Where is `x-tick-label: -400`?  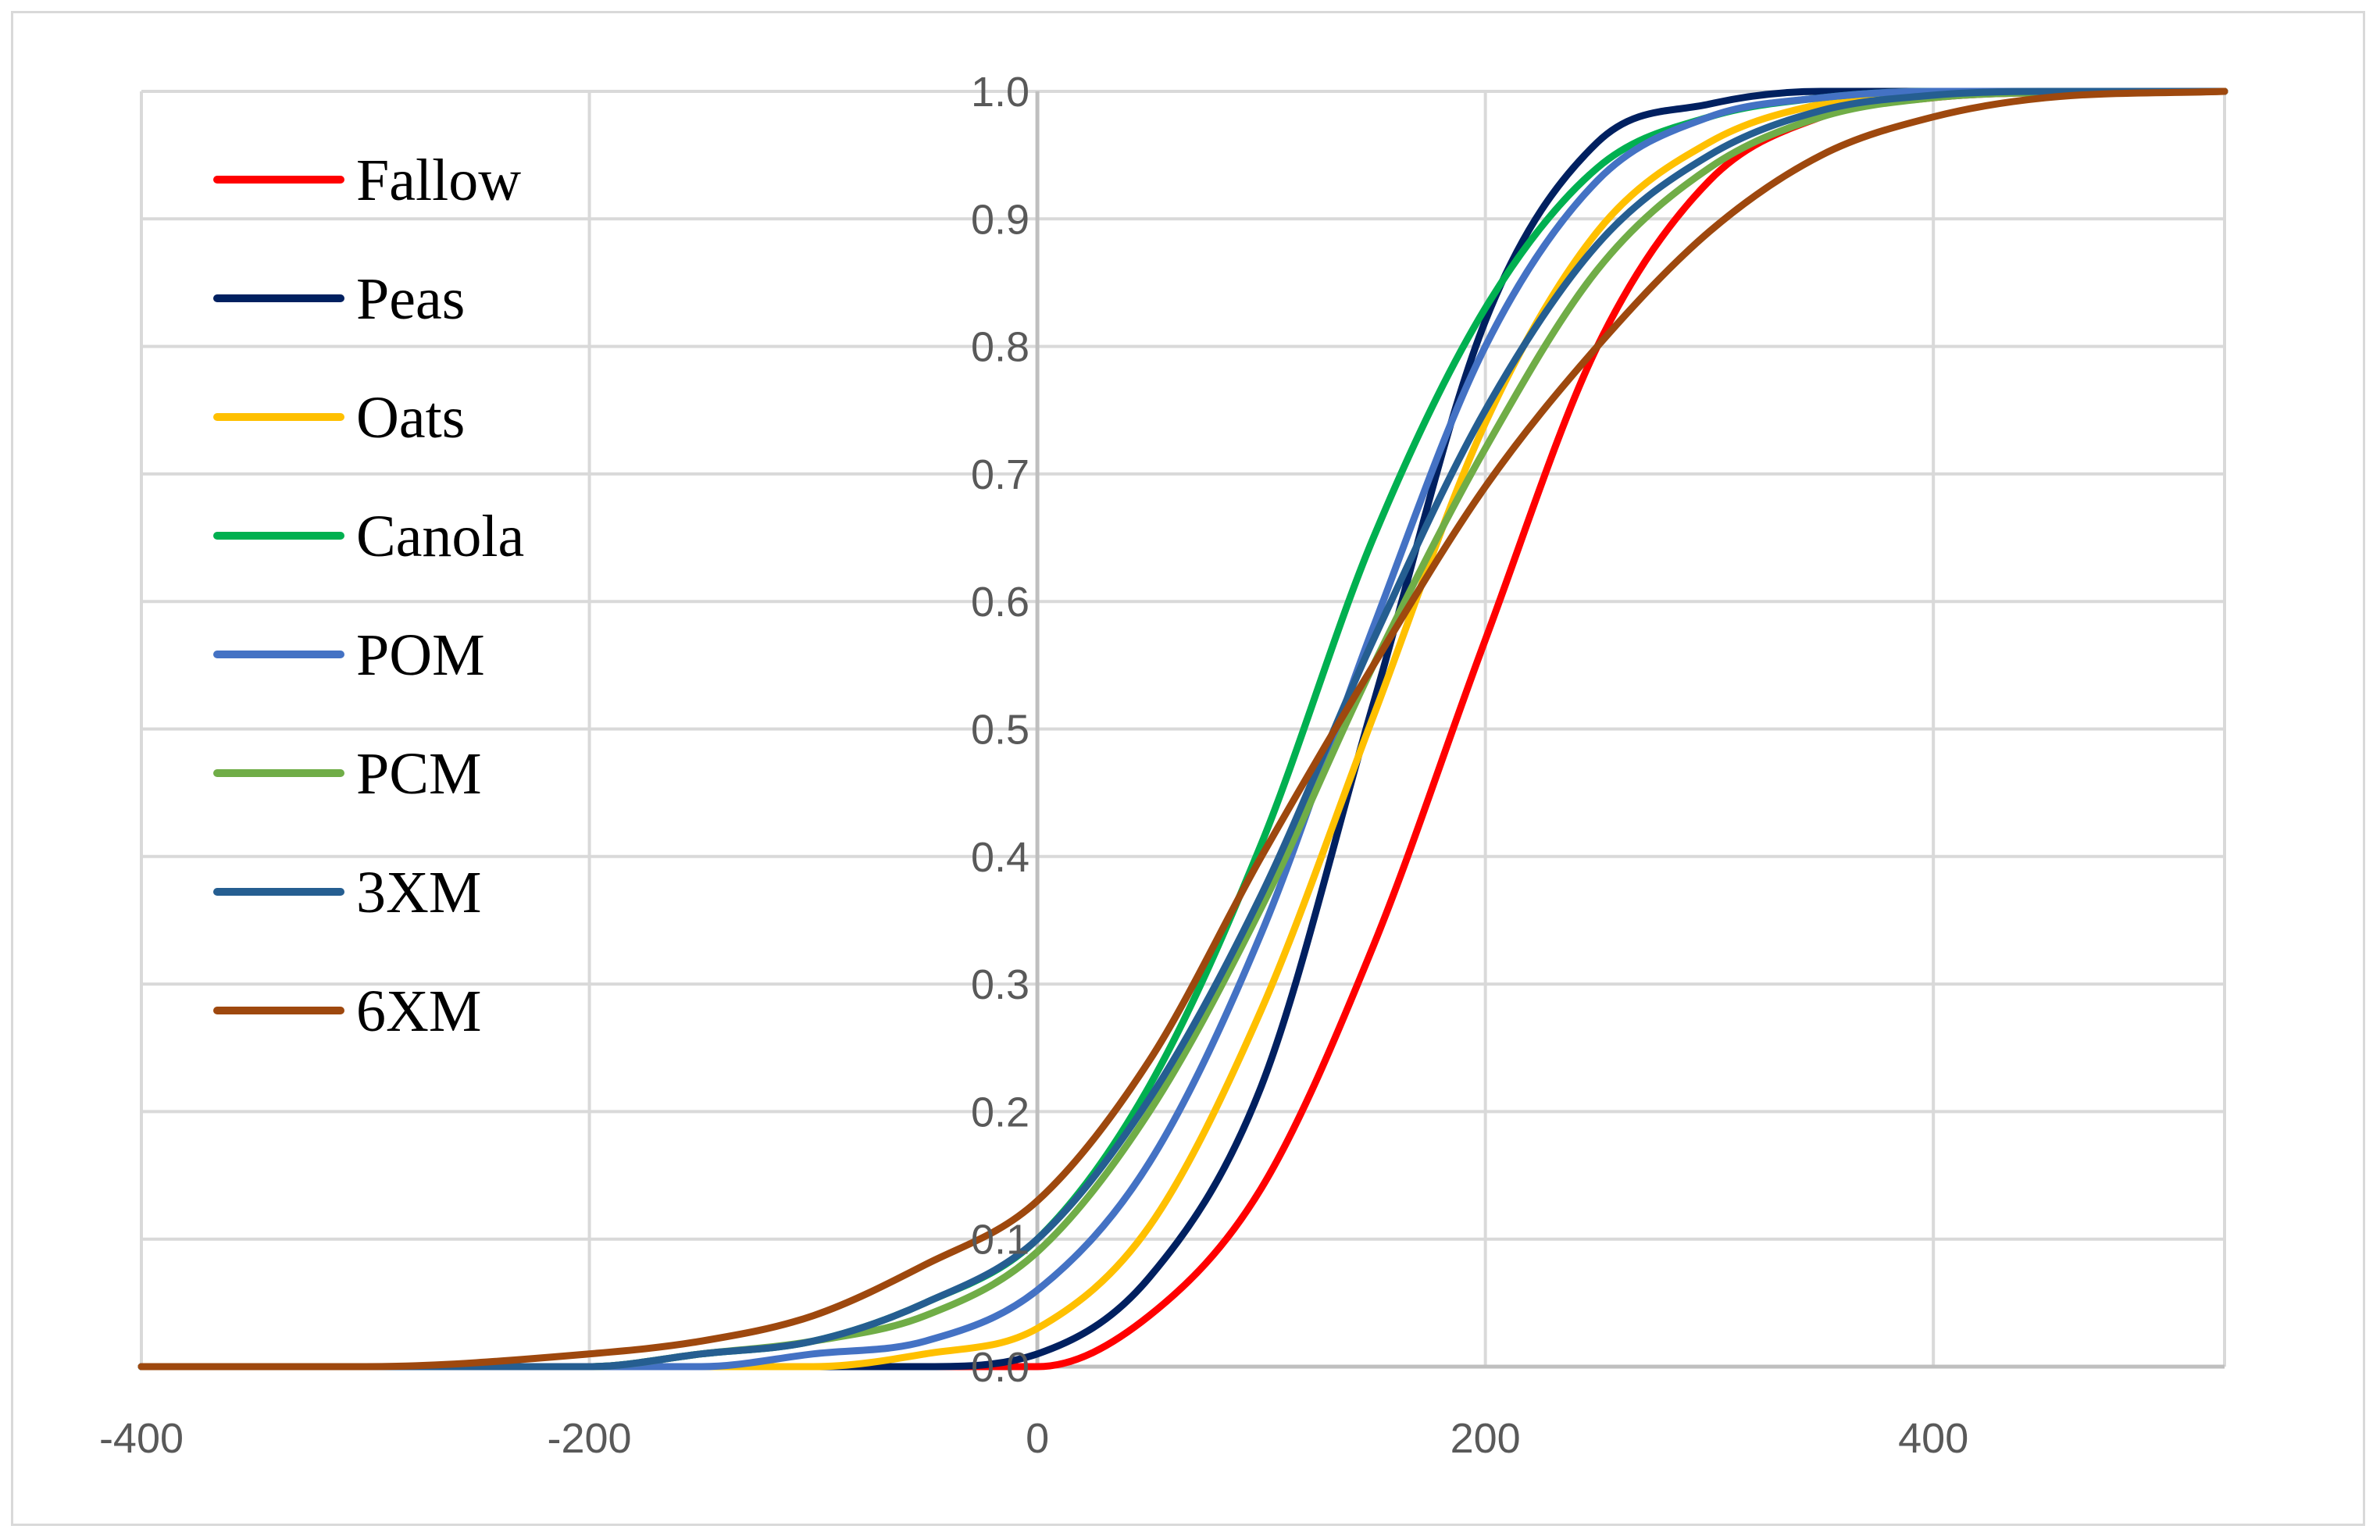
x-tick-label: -400 is located at coordinates (141, 1438).